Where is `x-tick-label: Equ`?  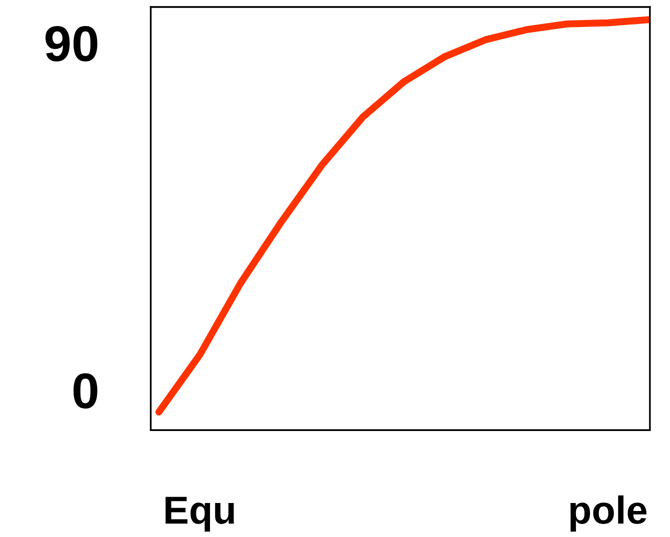 x-tick-label: Equ is located at coordinates (200, 514).